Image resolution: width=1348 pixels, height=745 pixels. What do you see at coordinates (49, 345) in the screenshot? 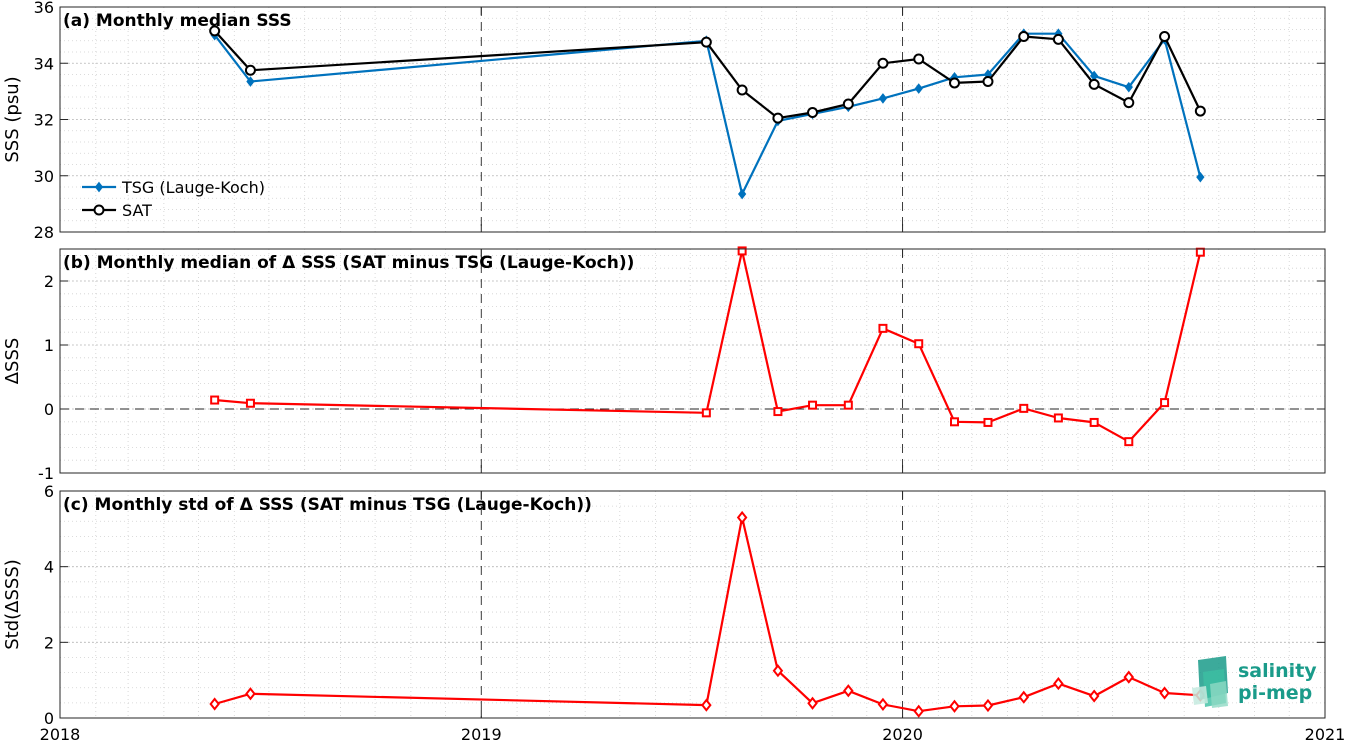
I see `y-tick-label: 1` at bounding box center [49, 345].